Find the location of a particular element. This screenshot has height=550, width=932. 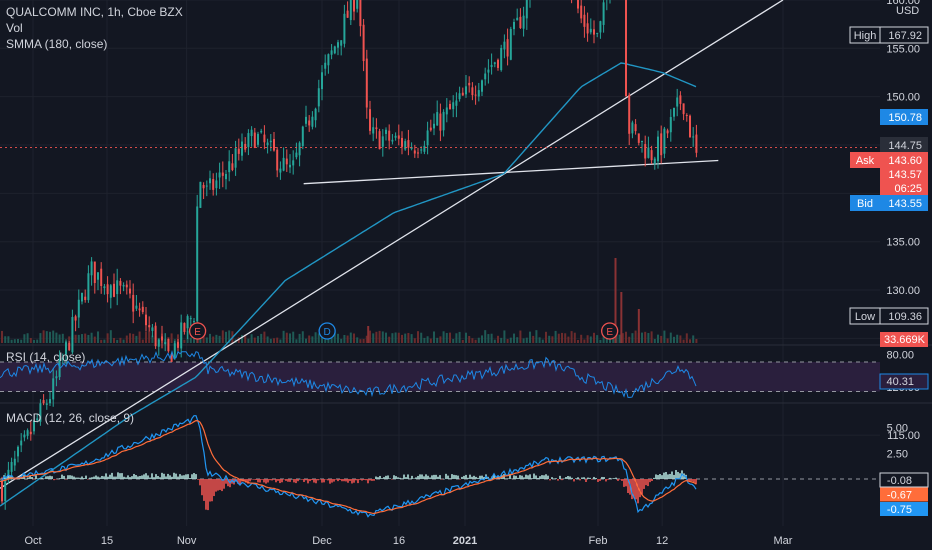

smma-legend: SMMA (180, close) is located at coordinates (57, 44).